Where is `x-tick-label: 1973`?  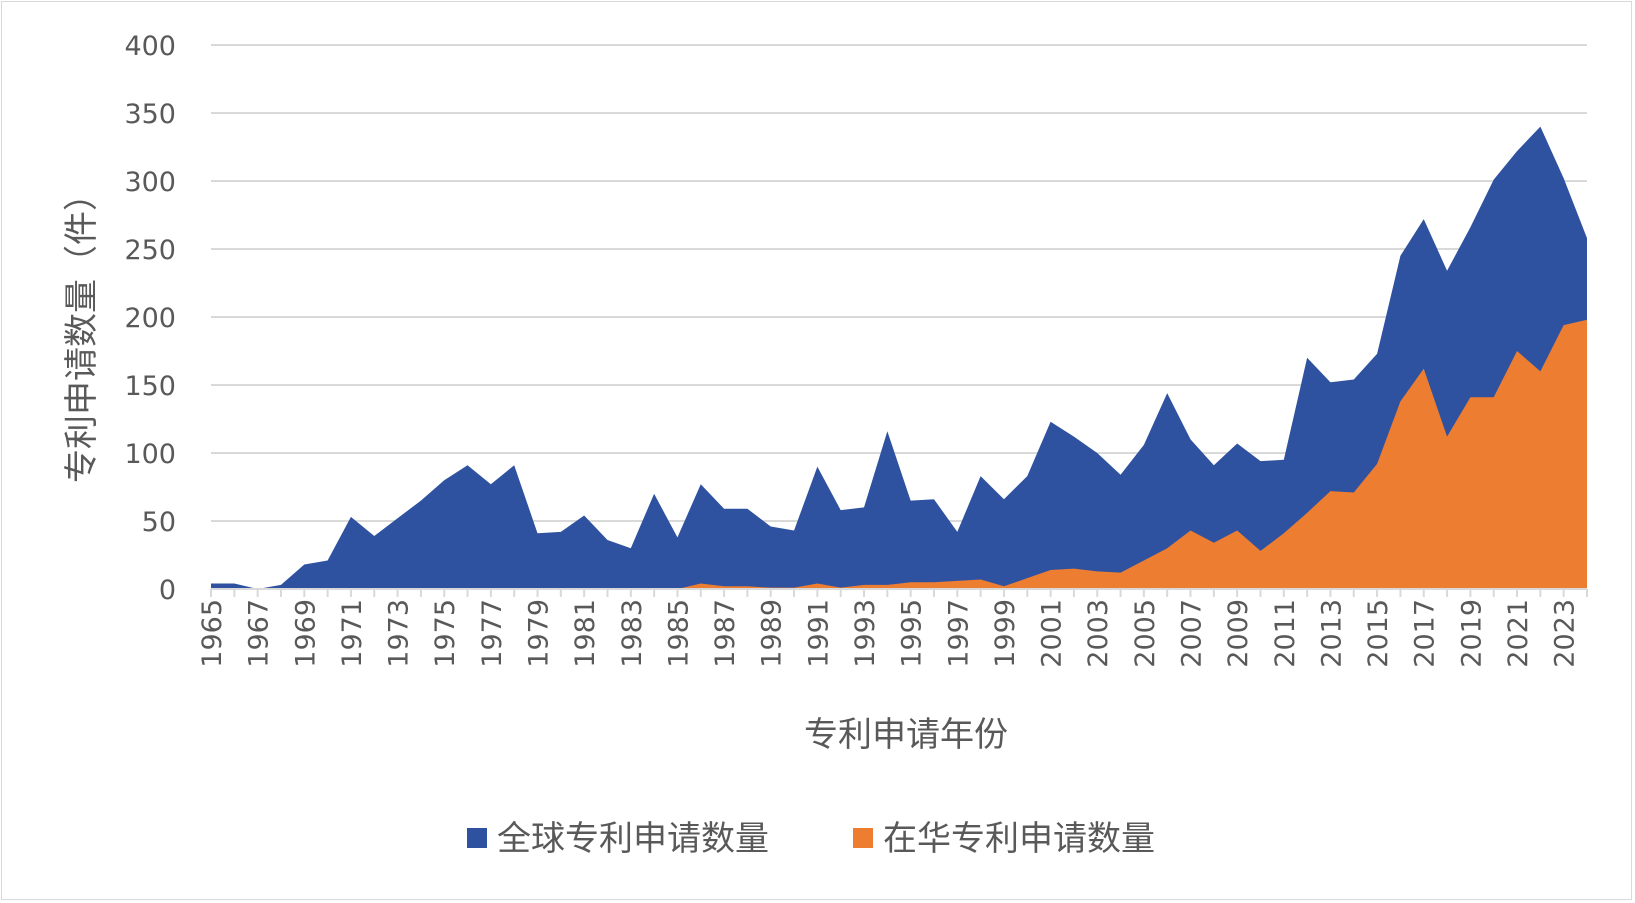 x-tick-label: 1973 is located at coordinates (399, 633).